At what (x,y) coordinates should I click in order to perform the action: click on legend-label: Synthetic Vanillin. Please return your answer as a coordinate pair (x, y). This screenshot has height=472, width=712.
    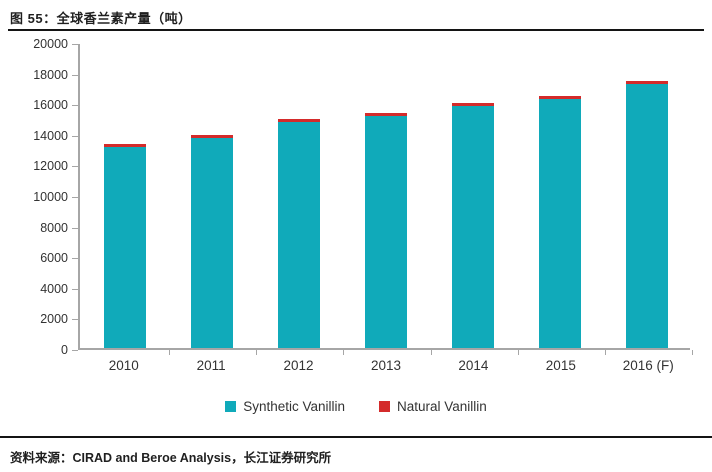
    Looking at the image, I should click on (294, 406).